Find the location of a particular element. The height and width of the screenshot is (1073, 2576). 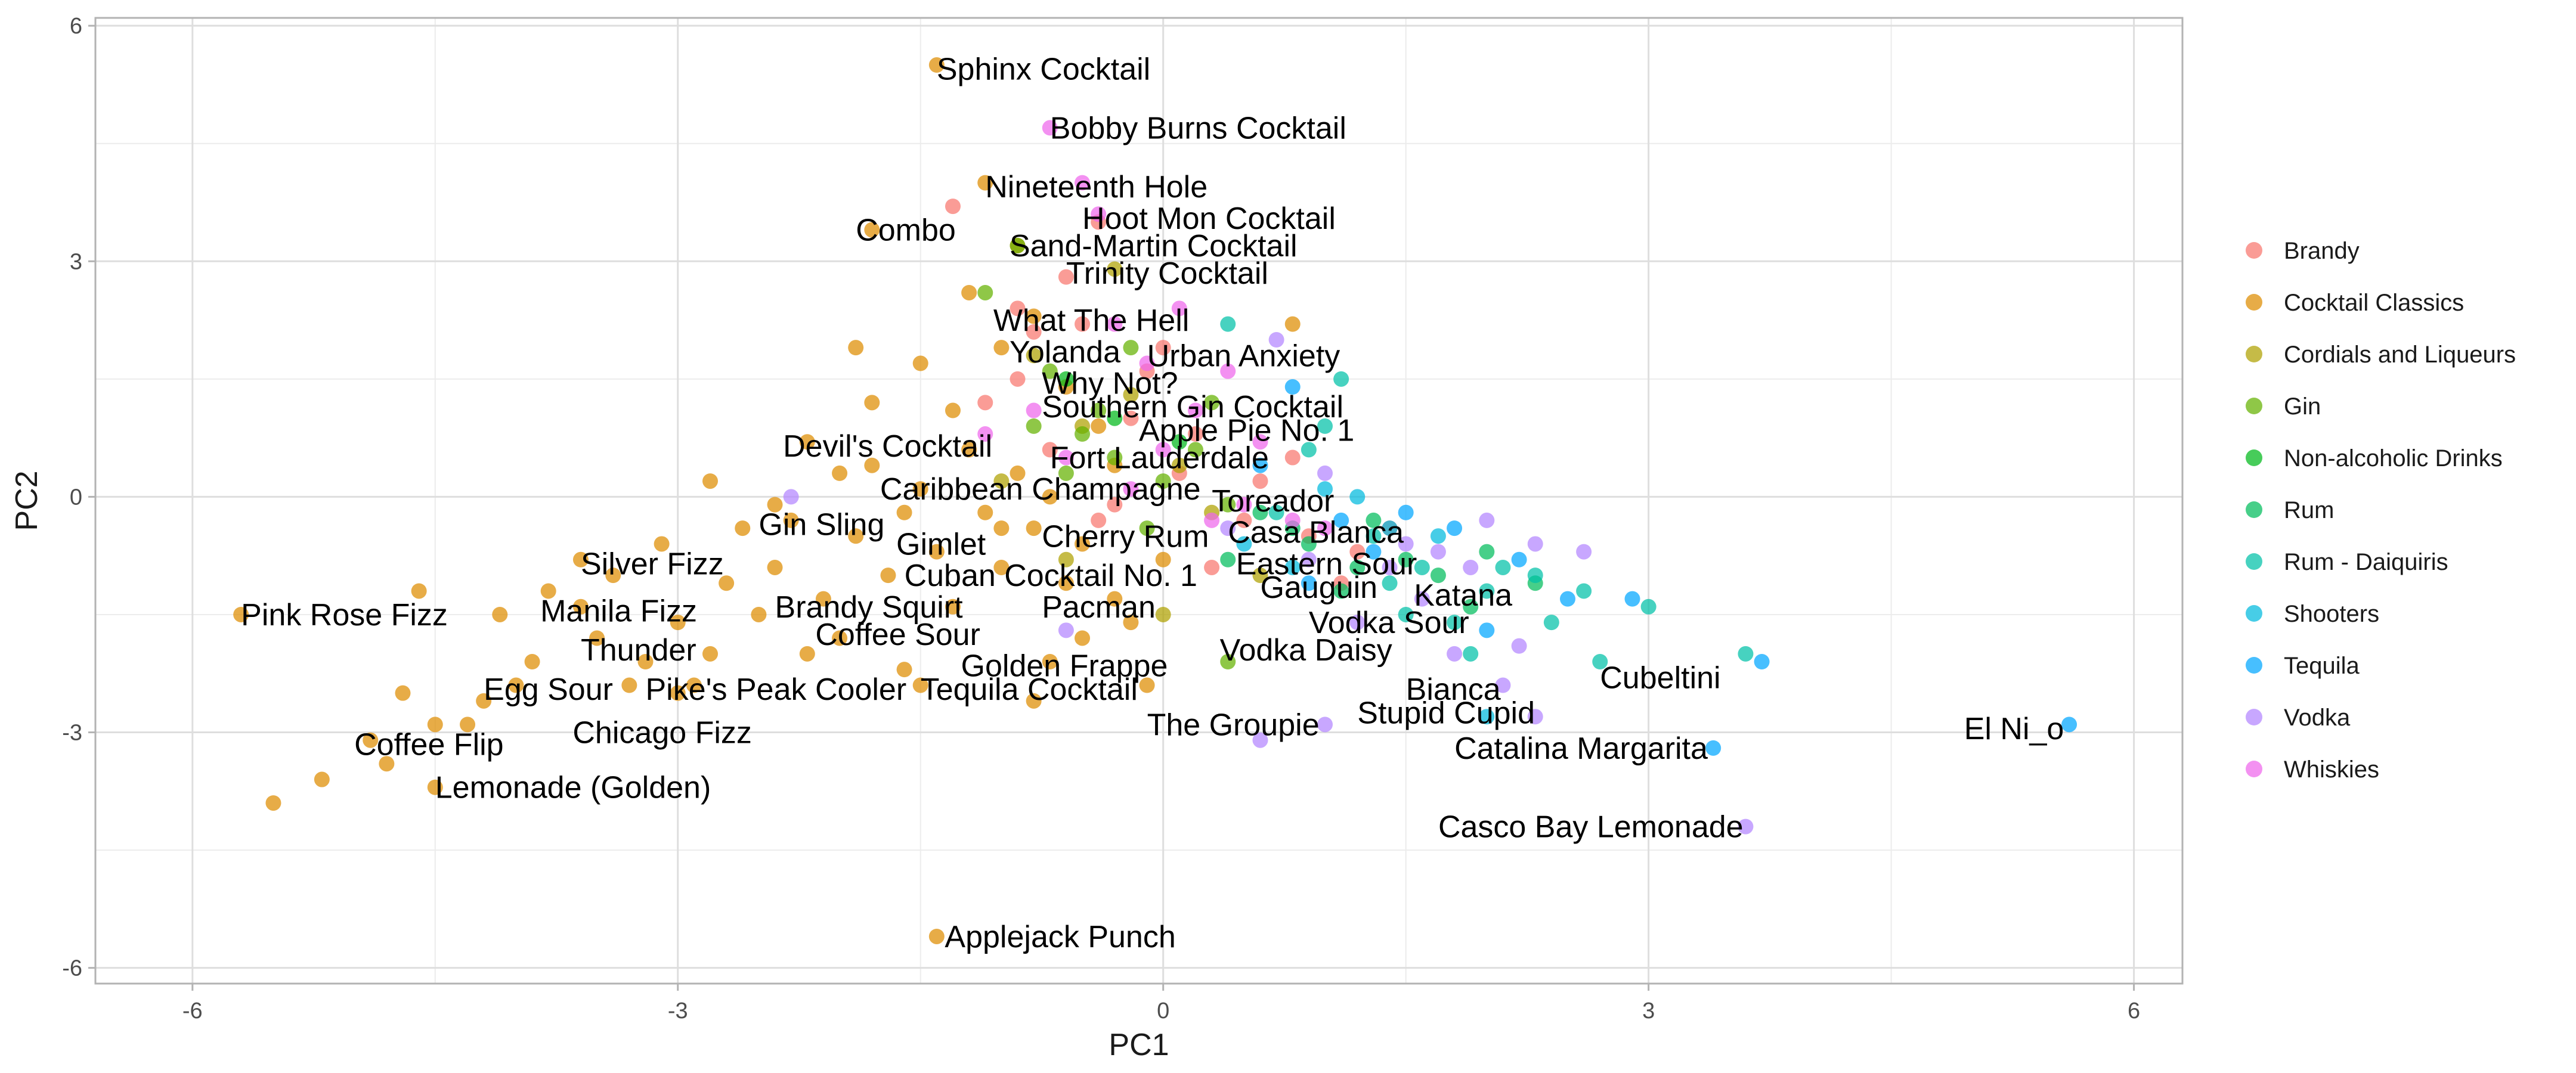

point-label: Combo is located at coordinates (906, 230).